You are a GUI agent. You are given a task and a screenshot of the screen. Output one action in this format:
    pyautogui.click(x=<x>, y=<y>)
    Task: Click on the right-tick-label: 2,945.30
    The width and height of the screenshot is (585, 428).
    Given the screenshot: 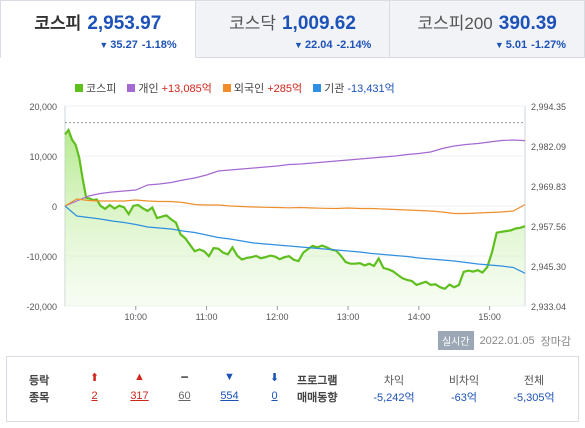 What is the action you would take?
    pyautogui.click(x=548, y=267)
    